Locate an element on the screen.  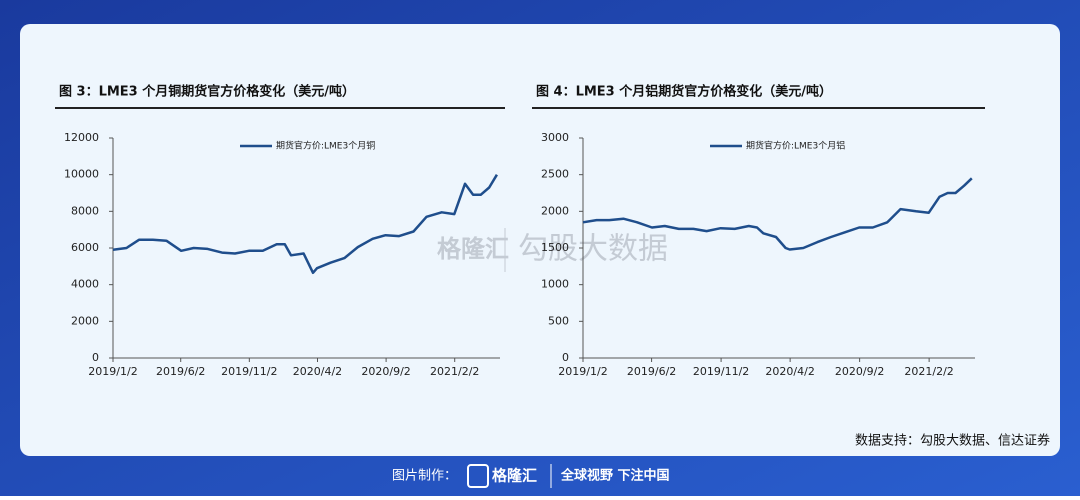
logo-icon is located at coordinates (478, 476).